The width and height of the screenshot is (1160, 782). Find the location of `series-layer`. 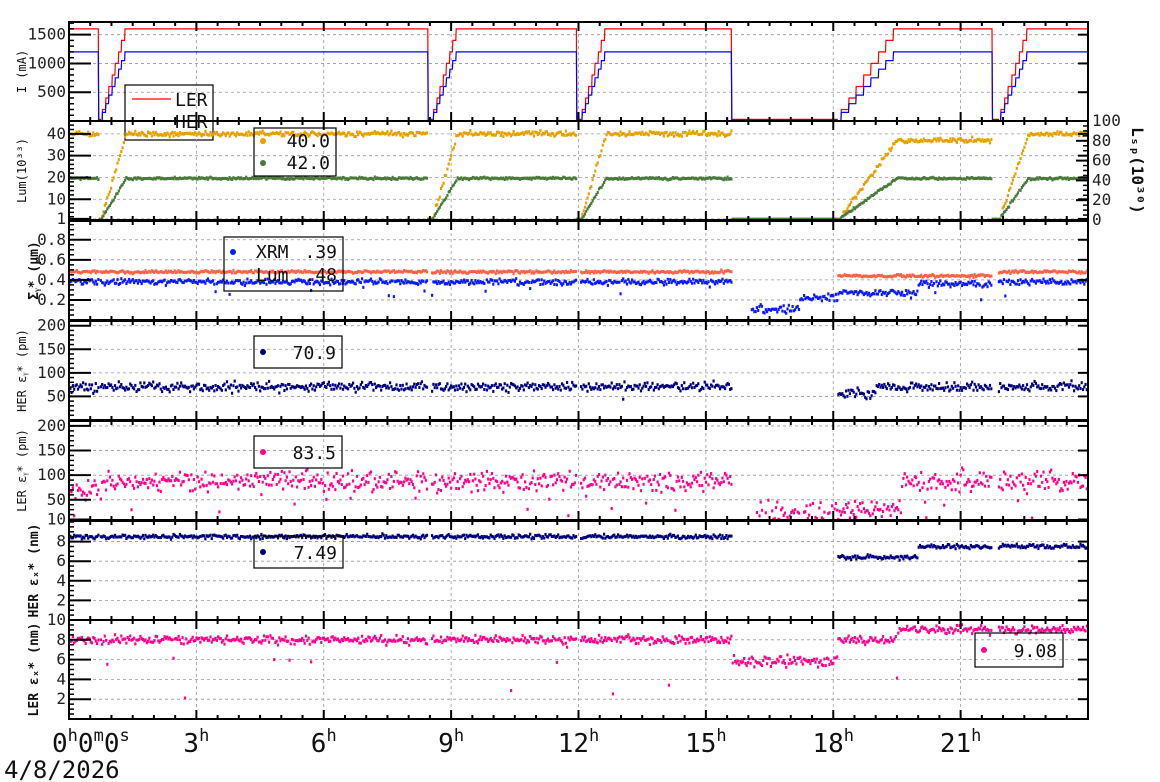

series-layer is located at coordinates (578, 493).